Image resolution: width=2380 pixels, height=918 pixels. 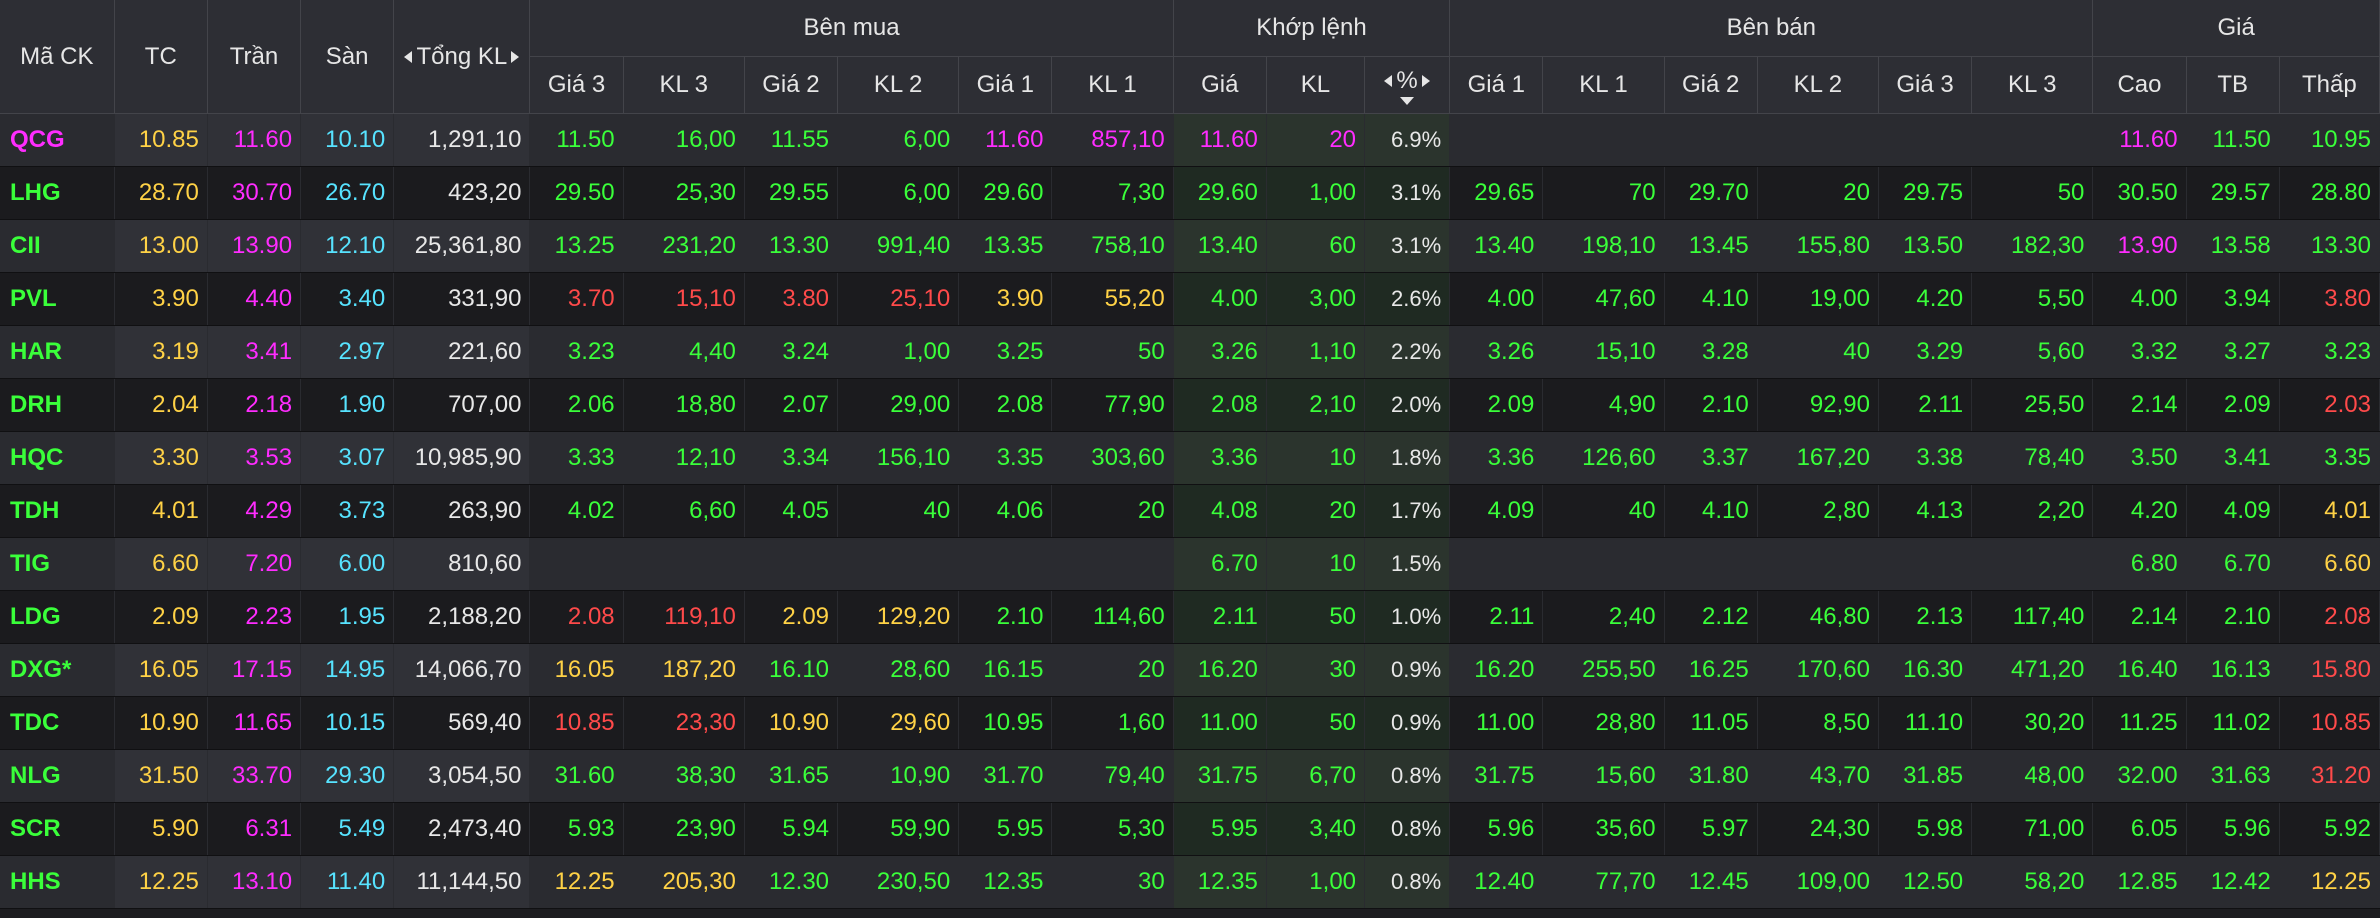 What do you see at coordinates (791, 85) in the screenshot?
I see `header-buy-price-2: Giá 2` at bounding box center [791, 85].